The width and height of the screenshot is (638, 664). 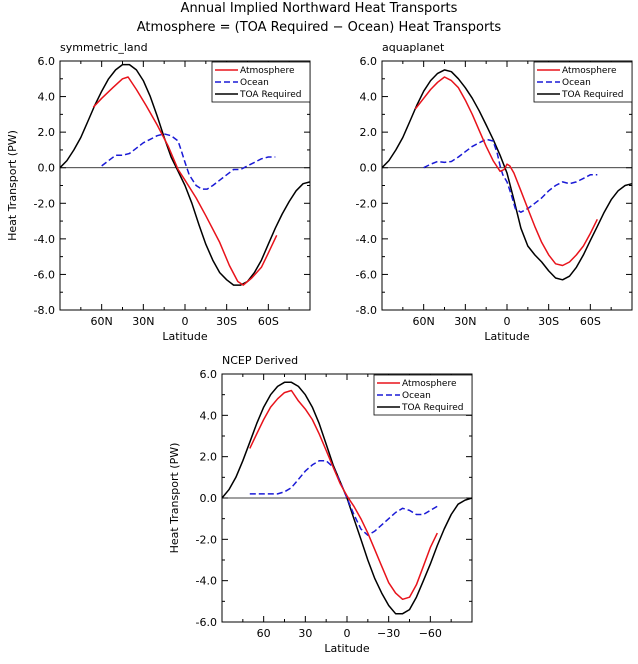 What do you see at coordinates (305, 633) in the screenshot?
I see `x-tick-label: 30` at bounding box center [305, 633].